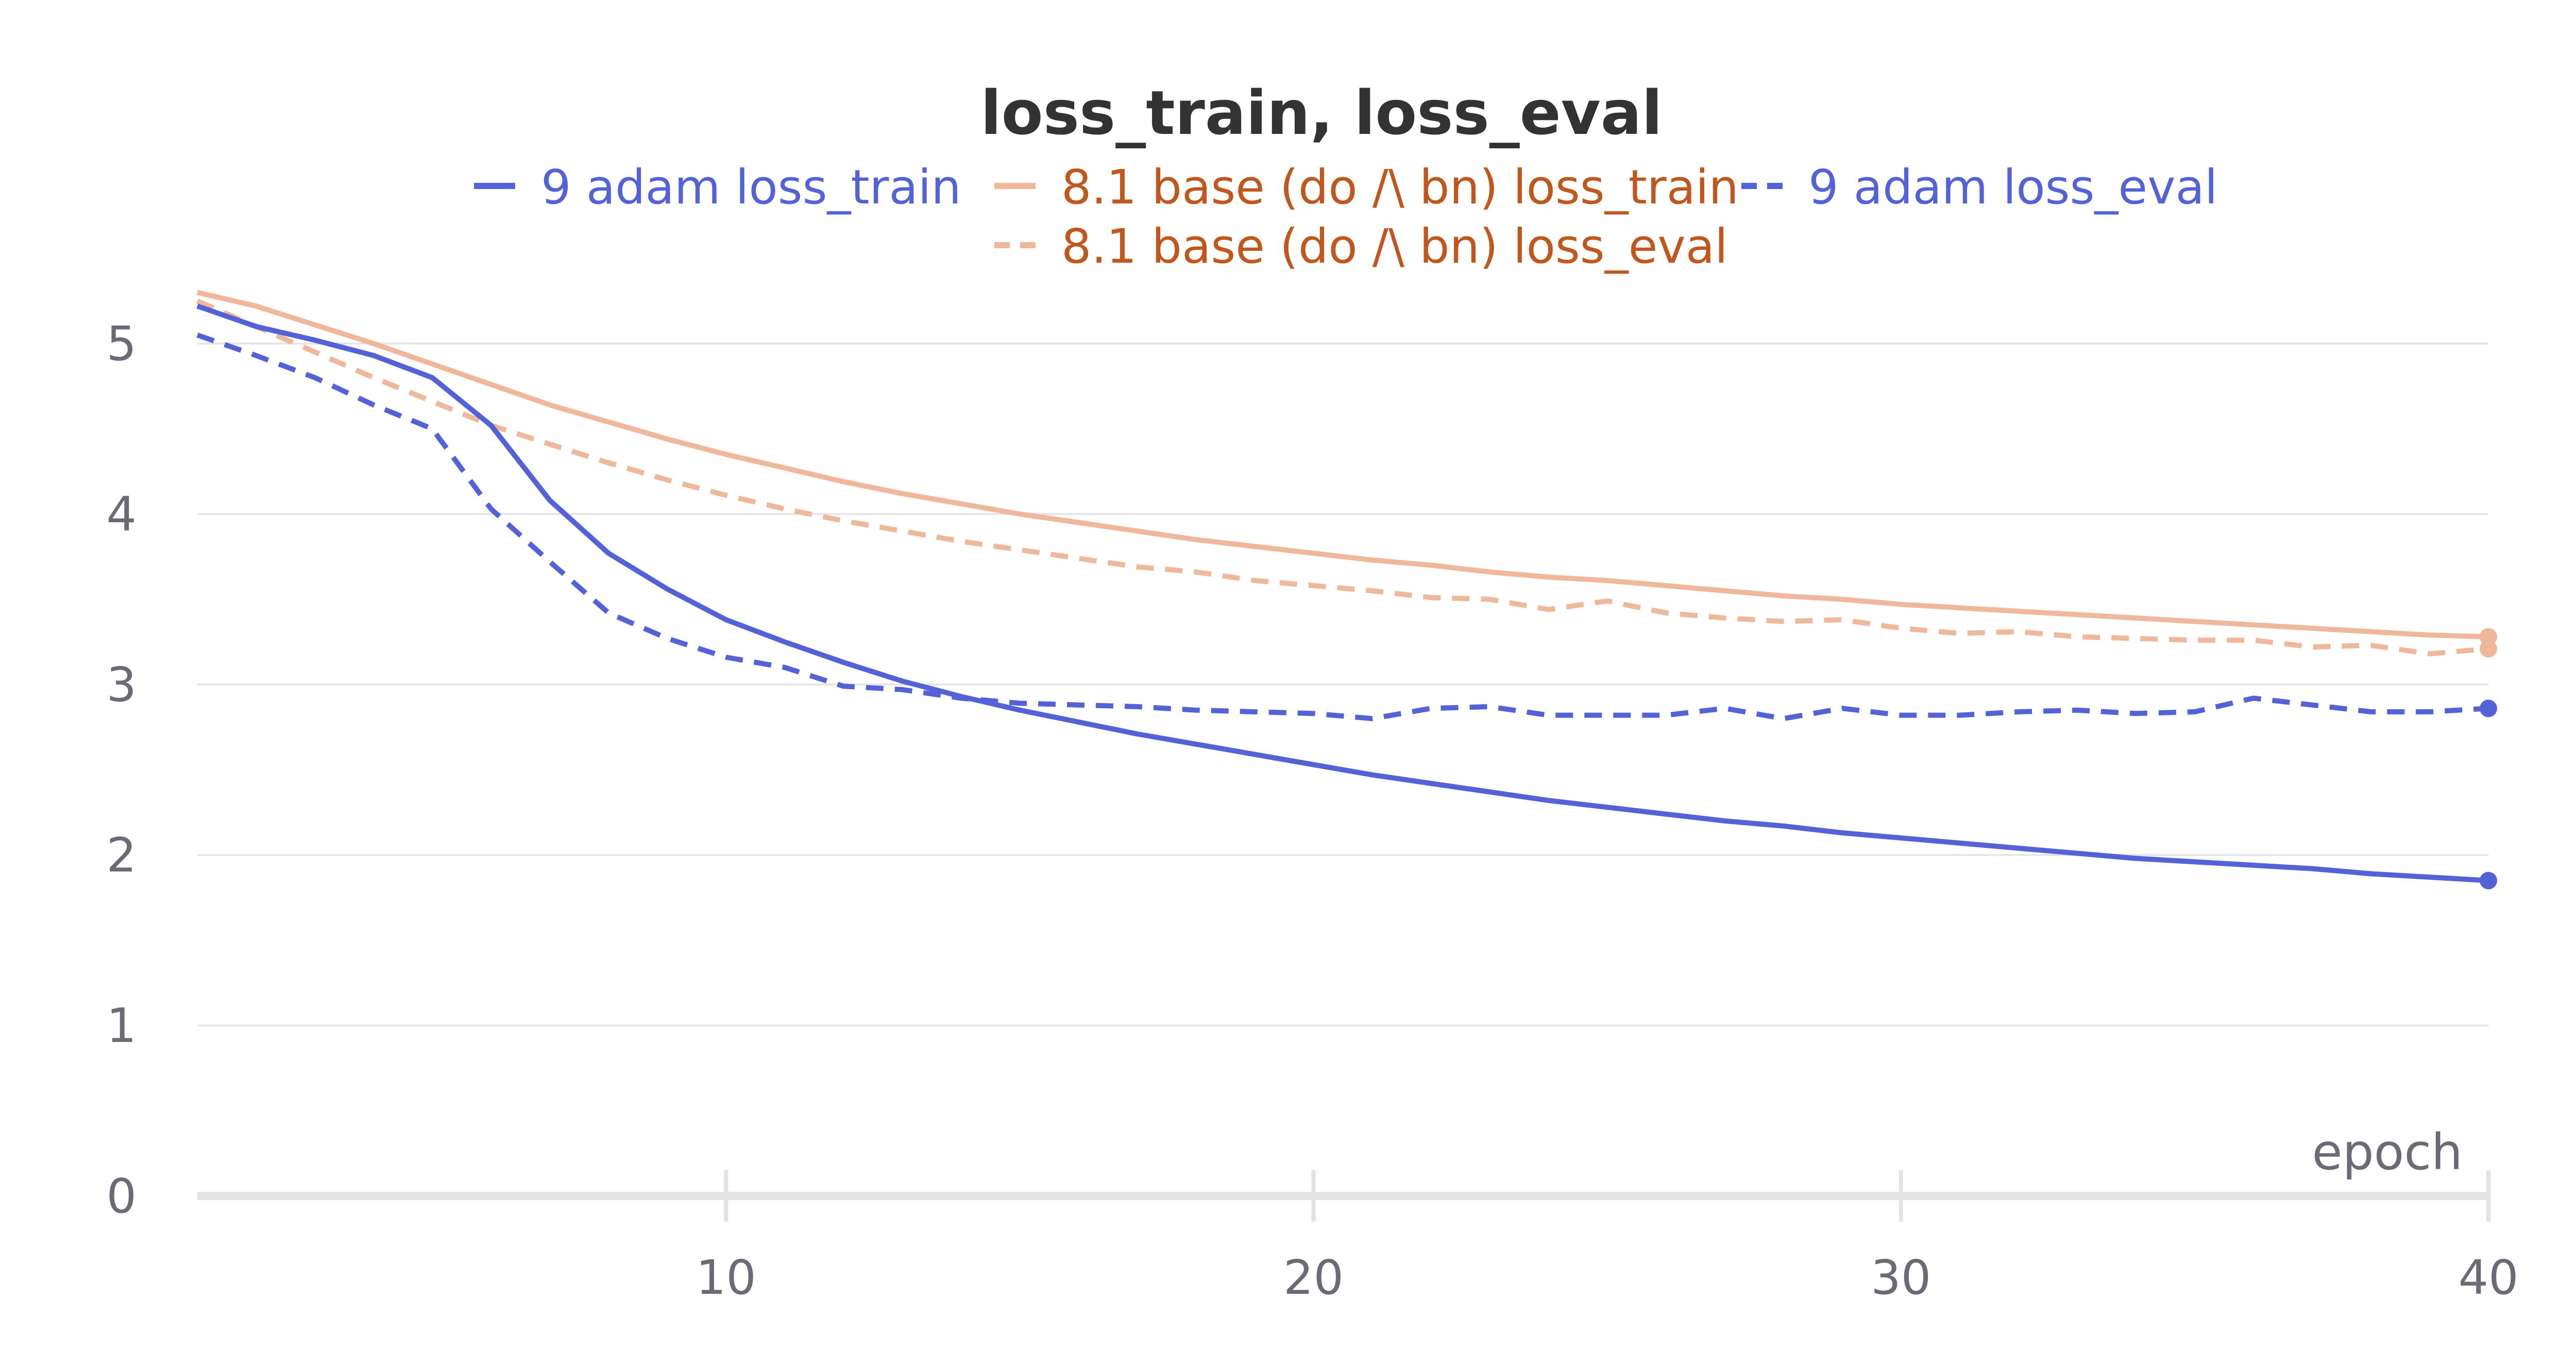  Describe the element at coordinates (2488, 649) in the screenshot. I see `series-end-marker-8-1-base-do-bn-loss-eval` at that location.